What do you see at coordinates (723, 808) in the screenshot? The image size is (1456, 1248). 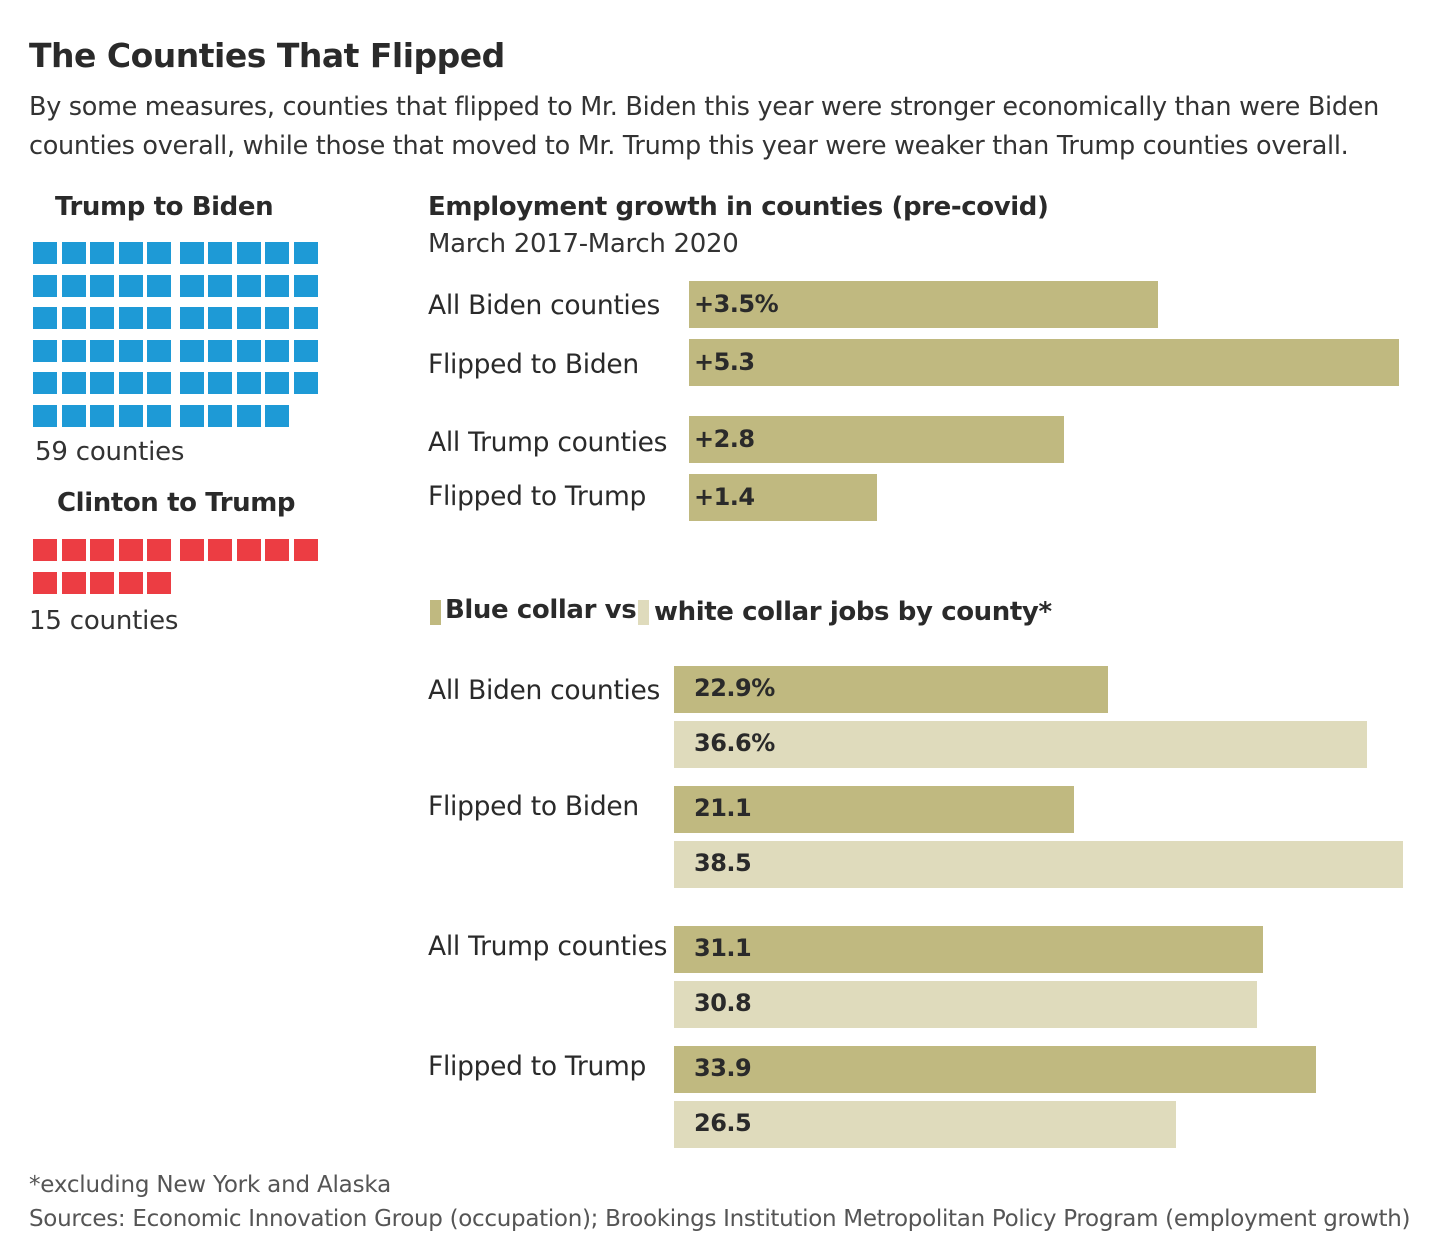 I see `data-label: 21.1` at bounding box center [723, 808].